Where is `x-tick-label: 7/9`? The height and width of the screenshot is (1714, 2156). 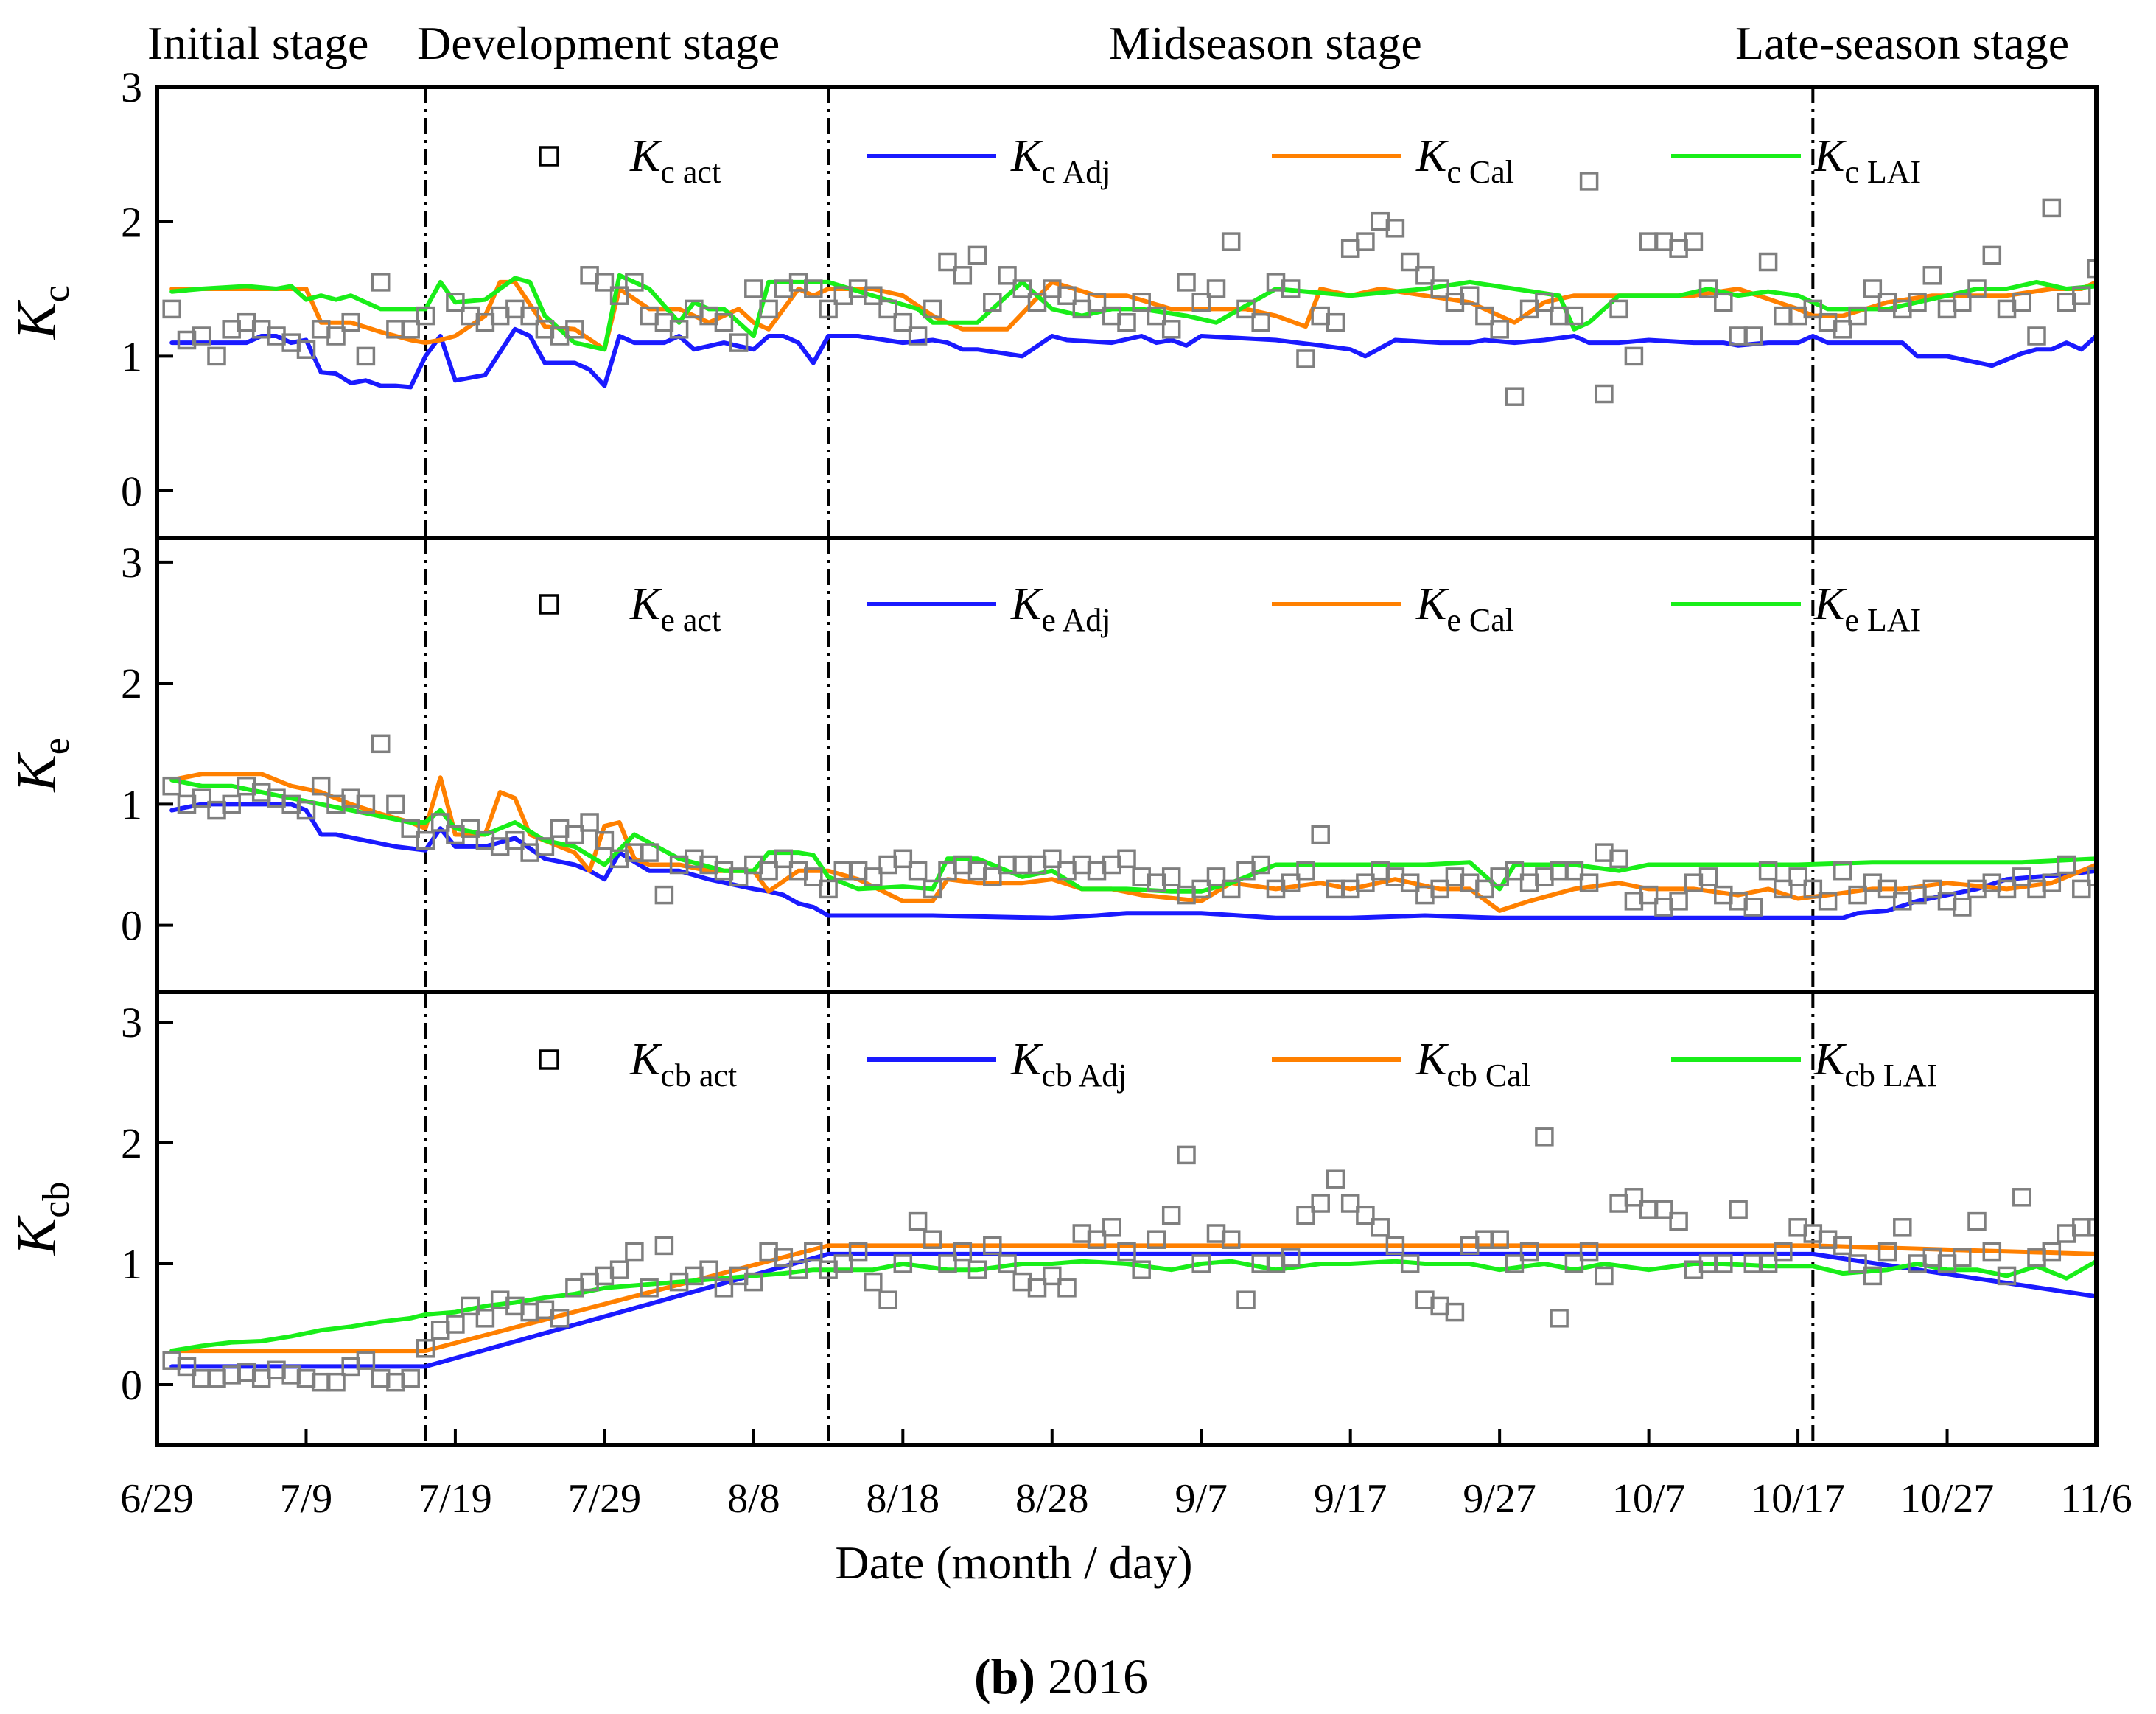
x-tick-label: 7/9 is located at coordinates (306, 1499).